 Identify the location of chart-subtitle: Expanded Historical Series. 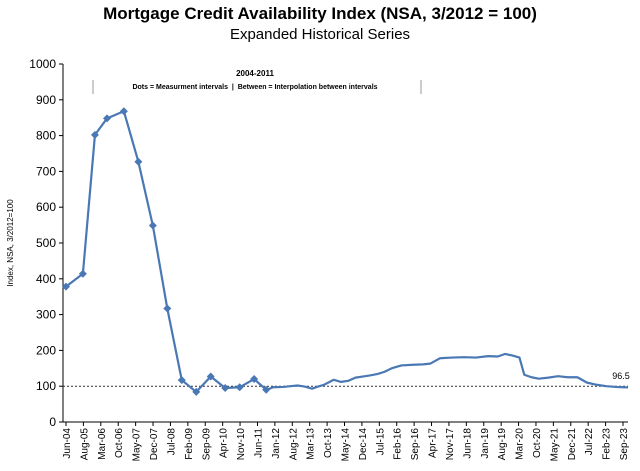
(320, 34).